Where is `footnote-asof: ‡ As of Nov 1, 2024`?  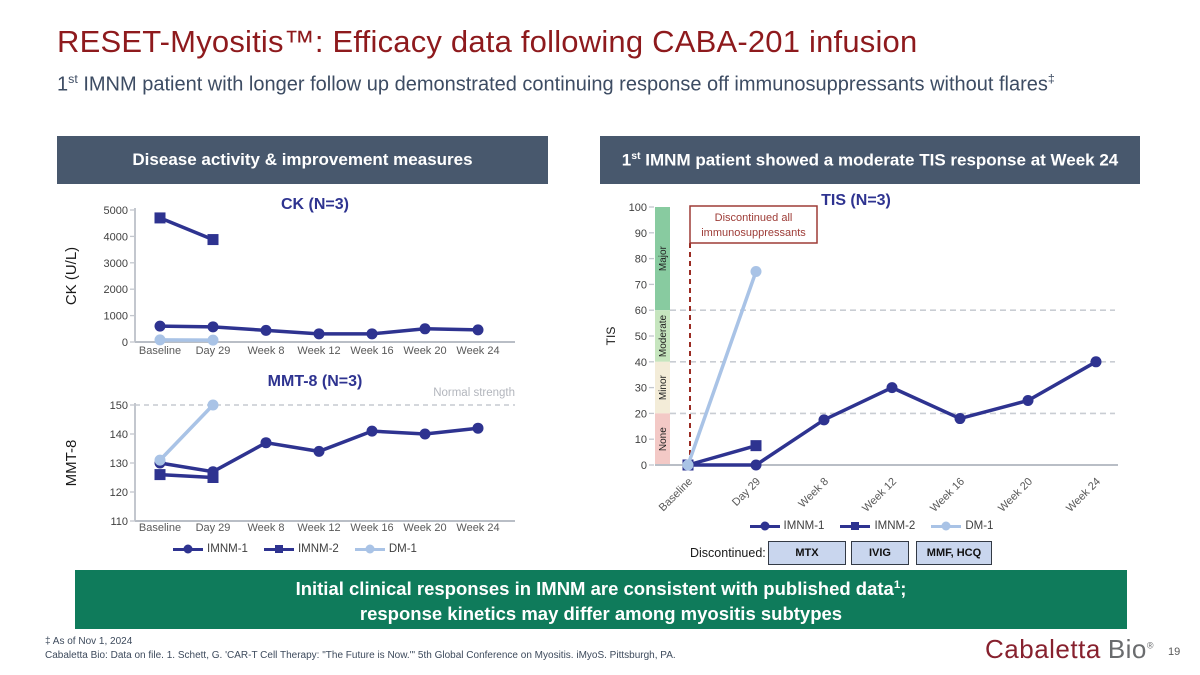
footnote-asof: ‡ As of Nov 1, 2024 is located at coordinates (89, 641).